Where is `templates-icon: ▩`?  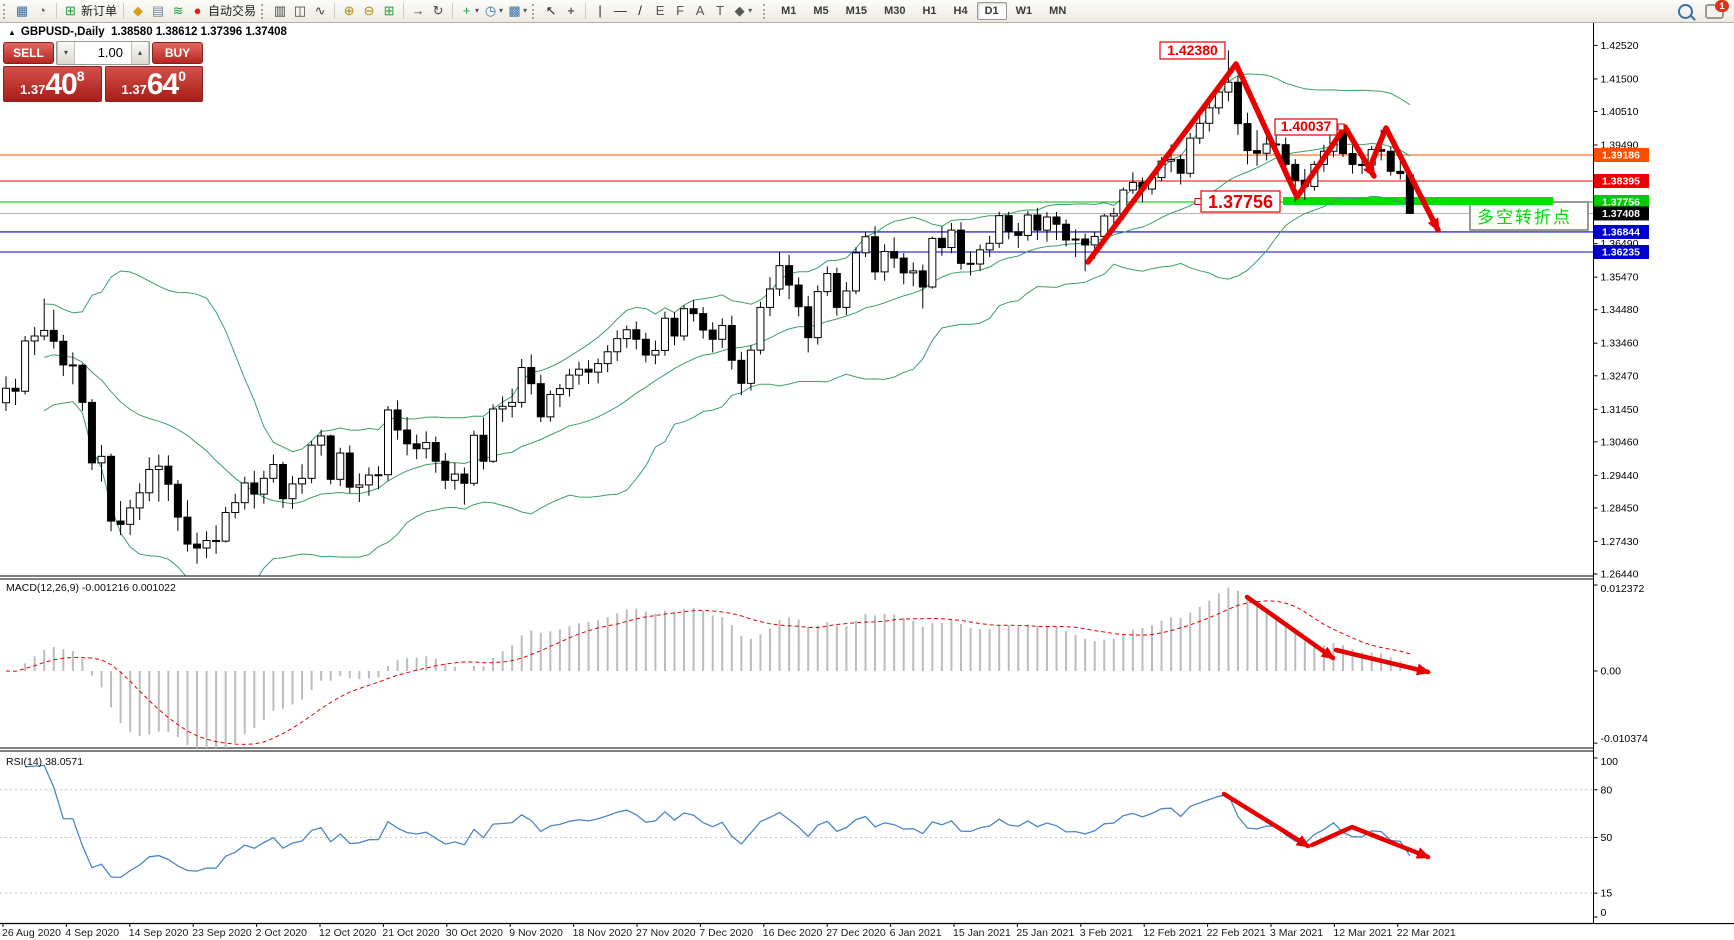 templates-icon: ▩ is located at coordinates (514, 10).